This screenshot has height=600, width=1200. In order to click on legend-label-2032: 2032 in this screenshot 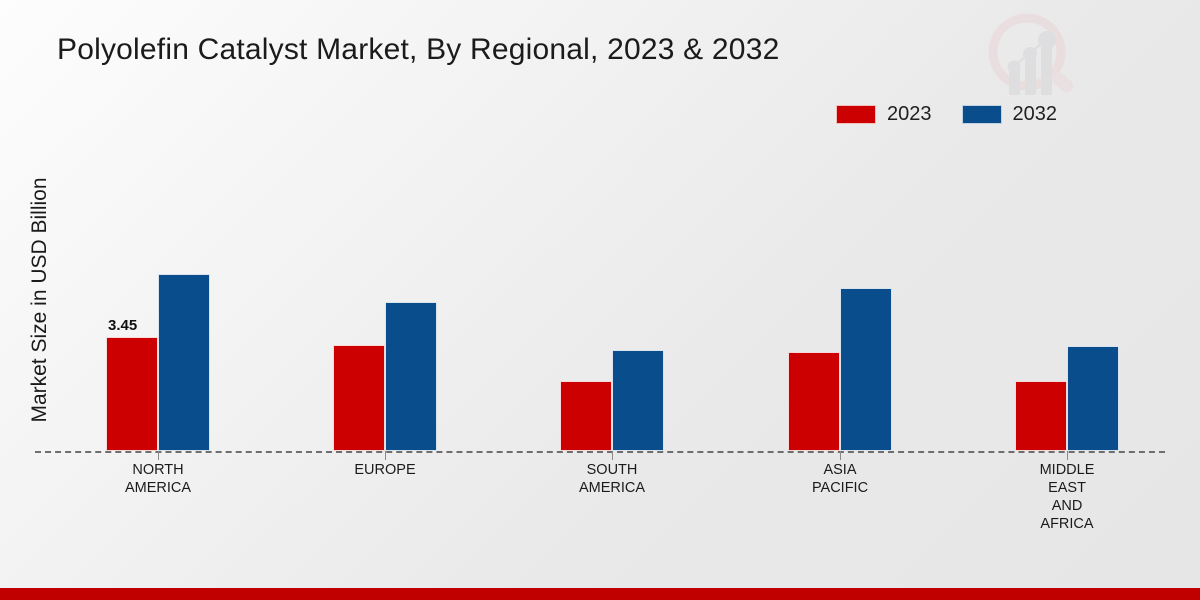, I will do `click(1035, 114)`.